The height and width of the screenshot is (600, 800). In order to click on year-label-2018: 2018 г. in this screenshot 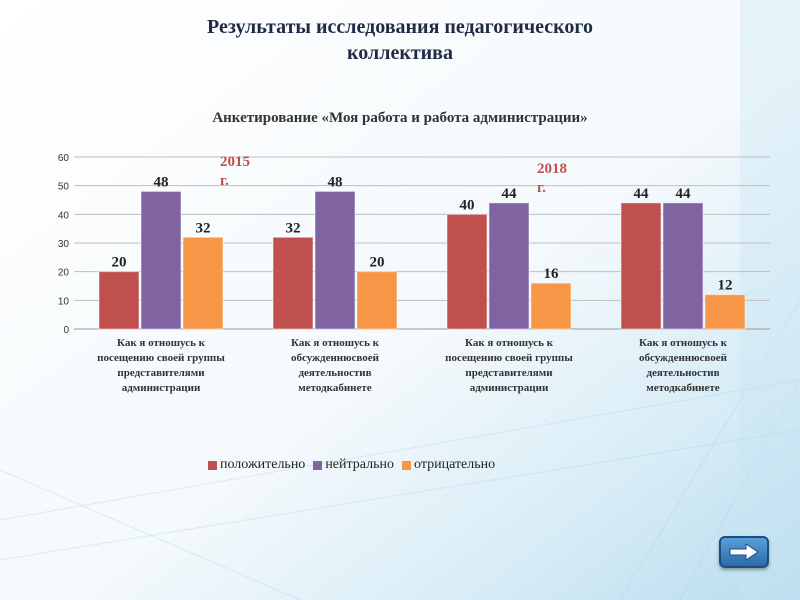, I will do `click(567, 179)`.